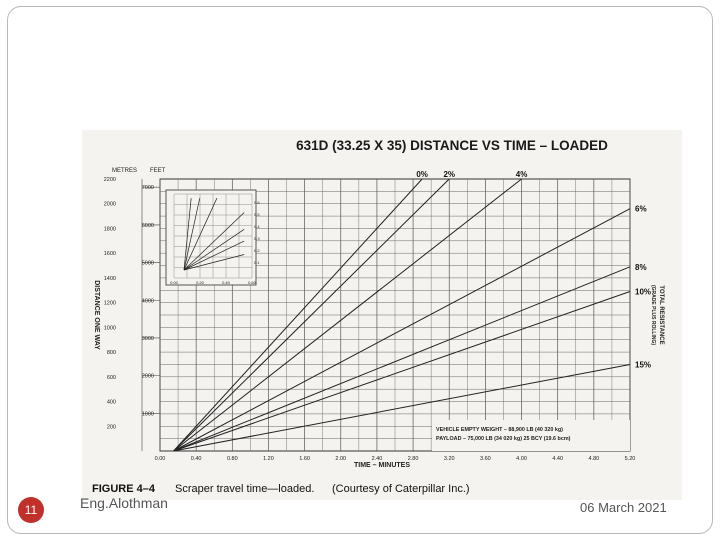  Describe the element at coordinates (110, 254) in the screenshot. I see `y-tick-label-metres: 1600` at that location.